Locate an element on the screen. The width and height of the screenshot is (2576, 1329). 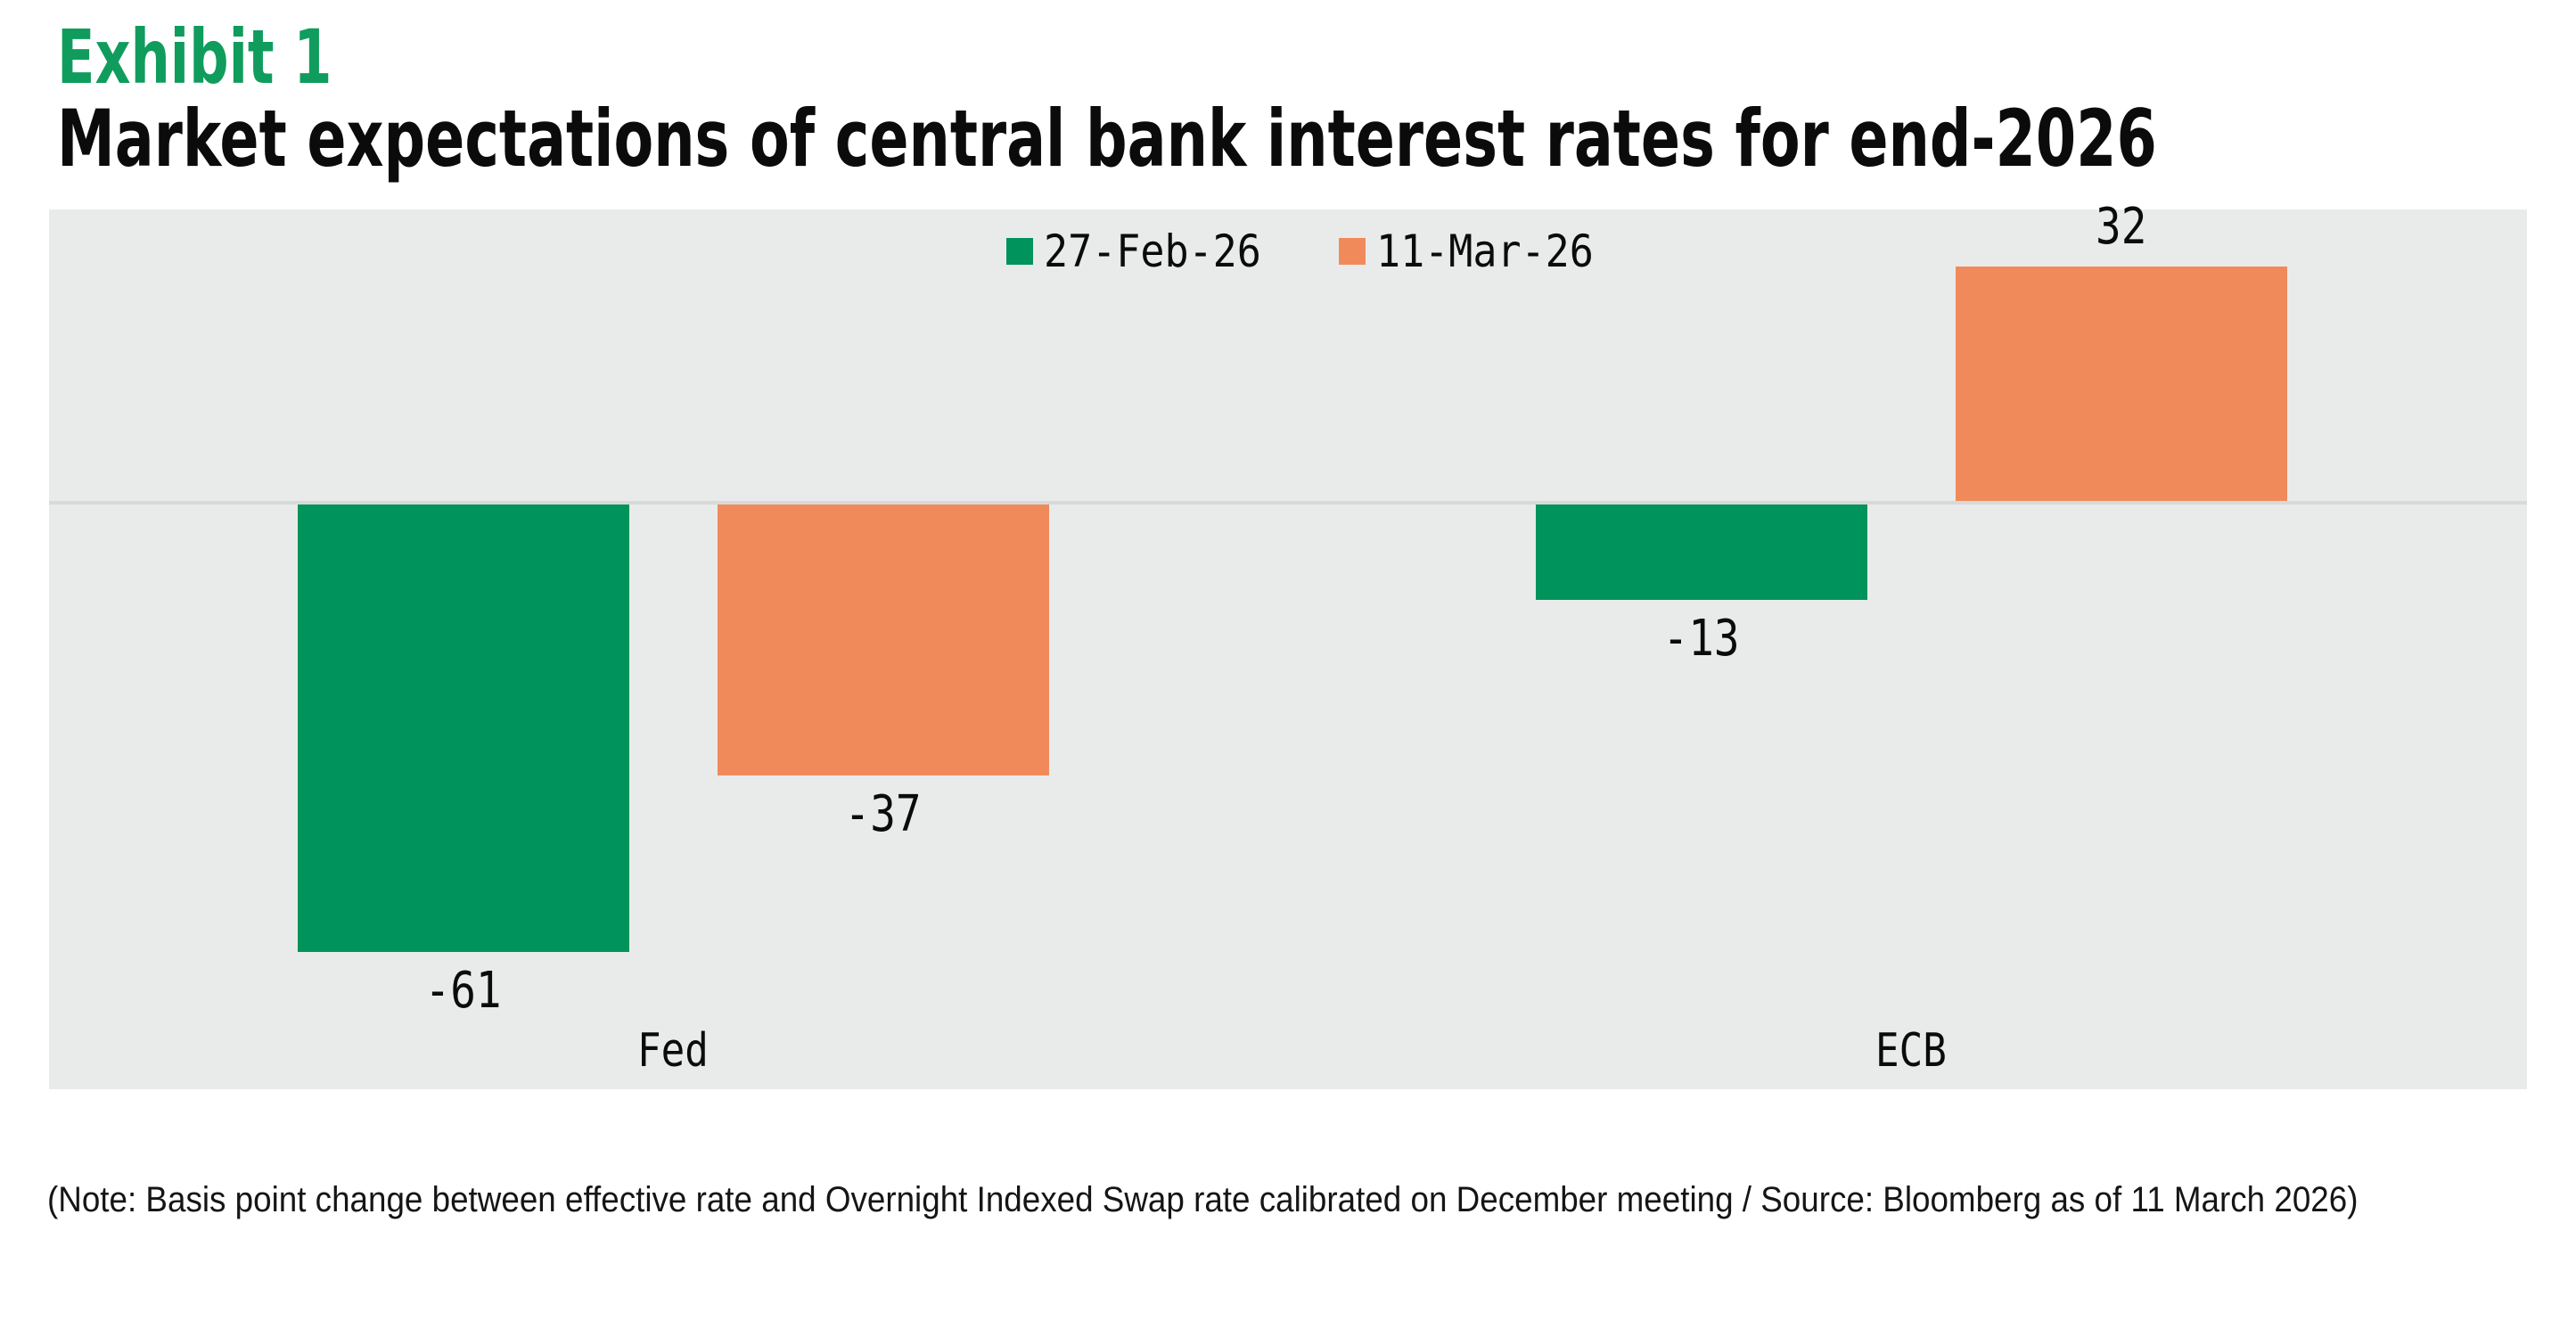
legend-label: 27-Feb-26 is located at coordinates (1152, 251).